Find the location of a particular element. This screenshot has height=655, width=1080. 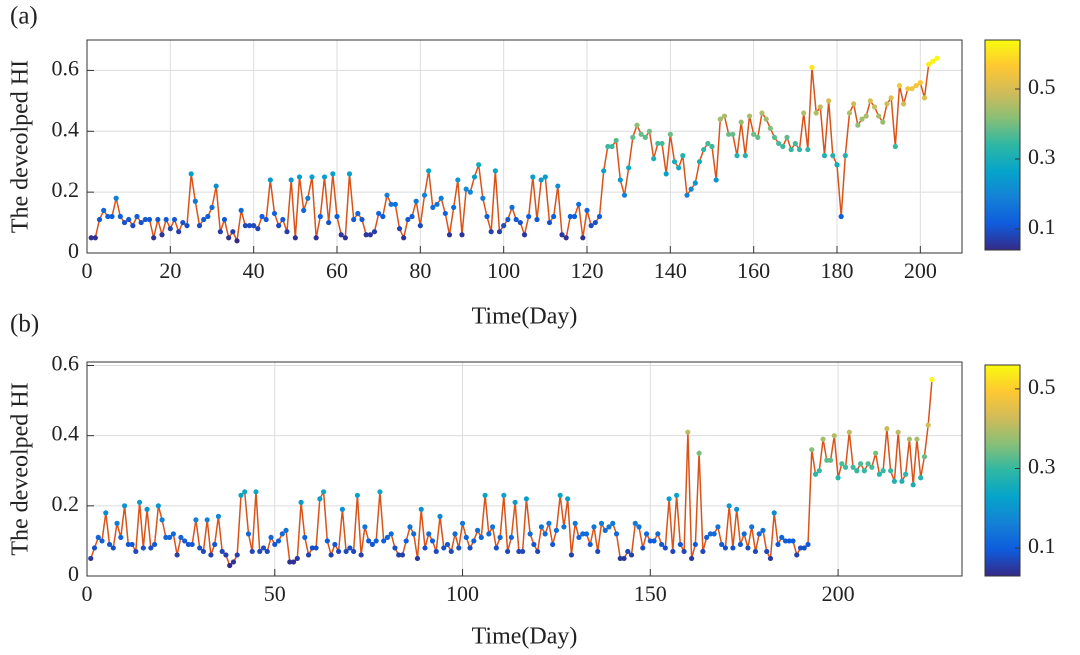

x-tick-label: 80 is located at coordinates (420, 270).